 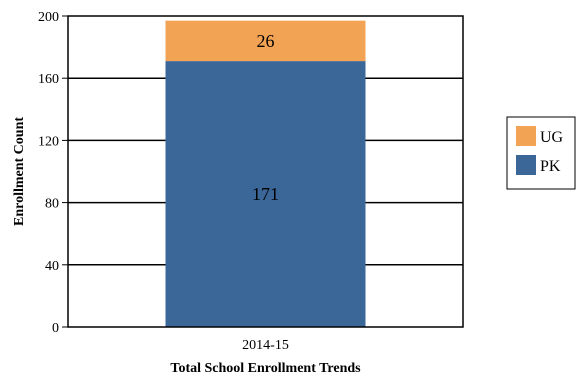 I want to click on y-tick-label-160: 160, so click(x=48, y=79).